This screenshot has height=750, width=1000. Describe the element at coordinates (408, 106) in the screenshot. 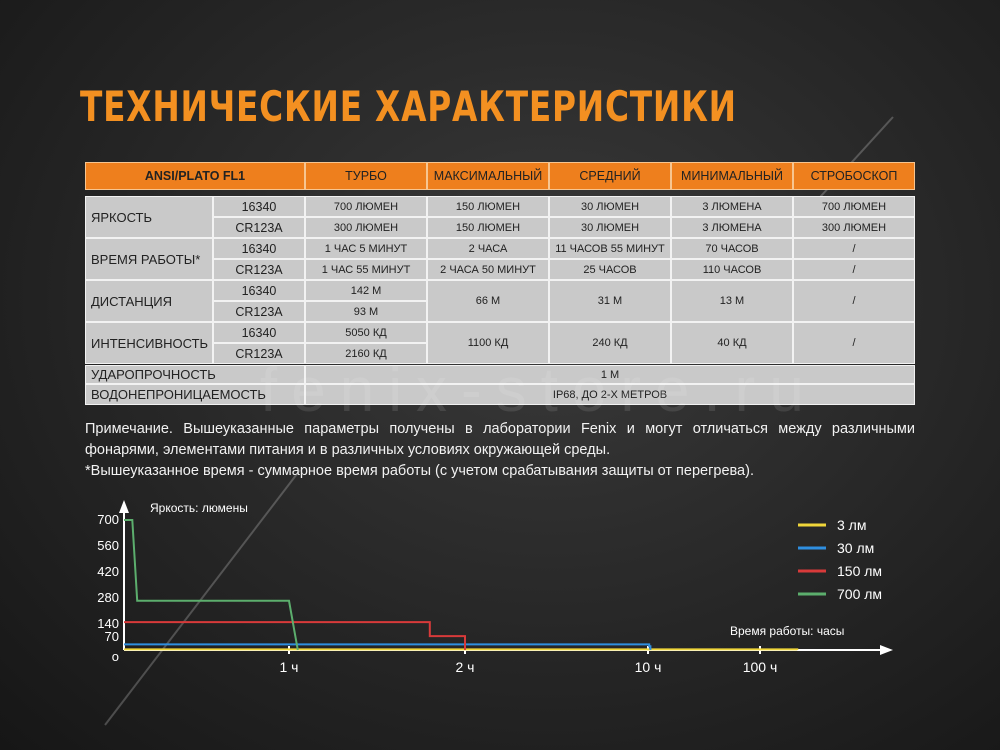

I see `page-title: ТЕХНИЧЕСКИЕ ХАРАКТЕРИСТИКИ` at that location.